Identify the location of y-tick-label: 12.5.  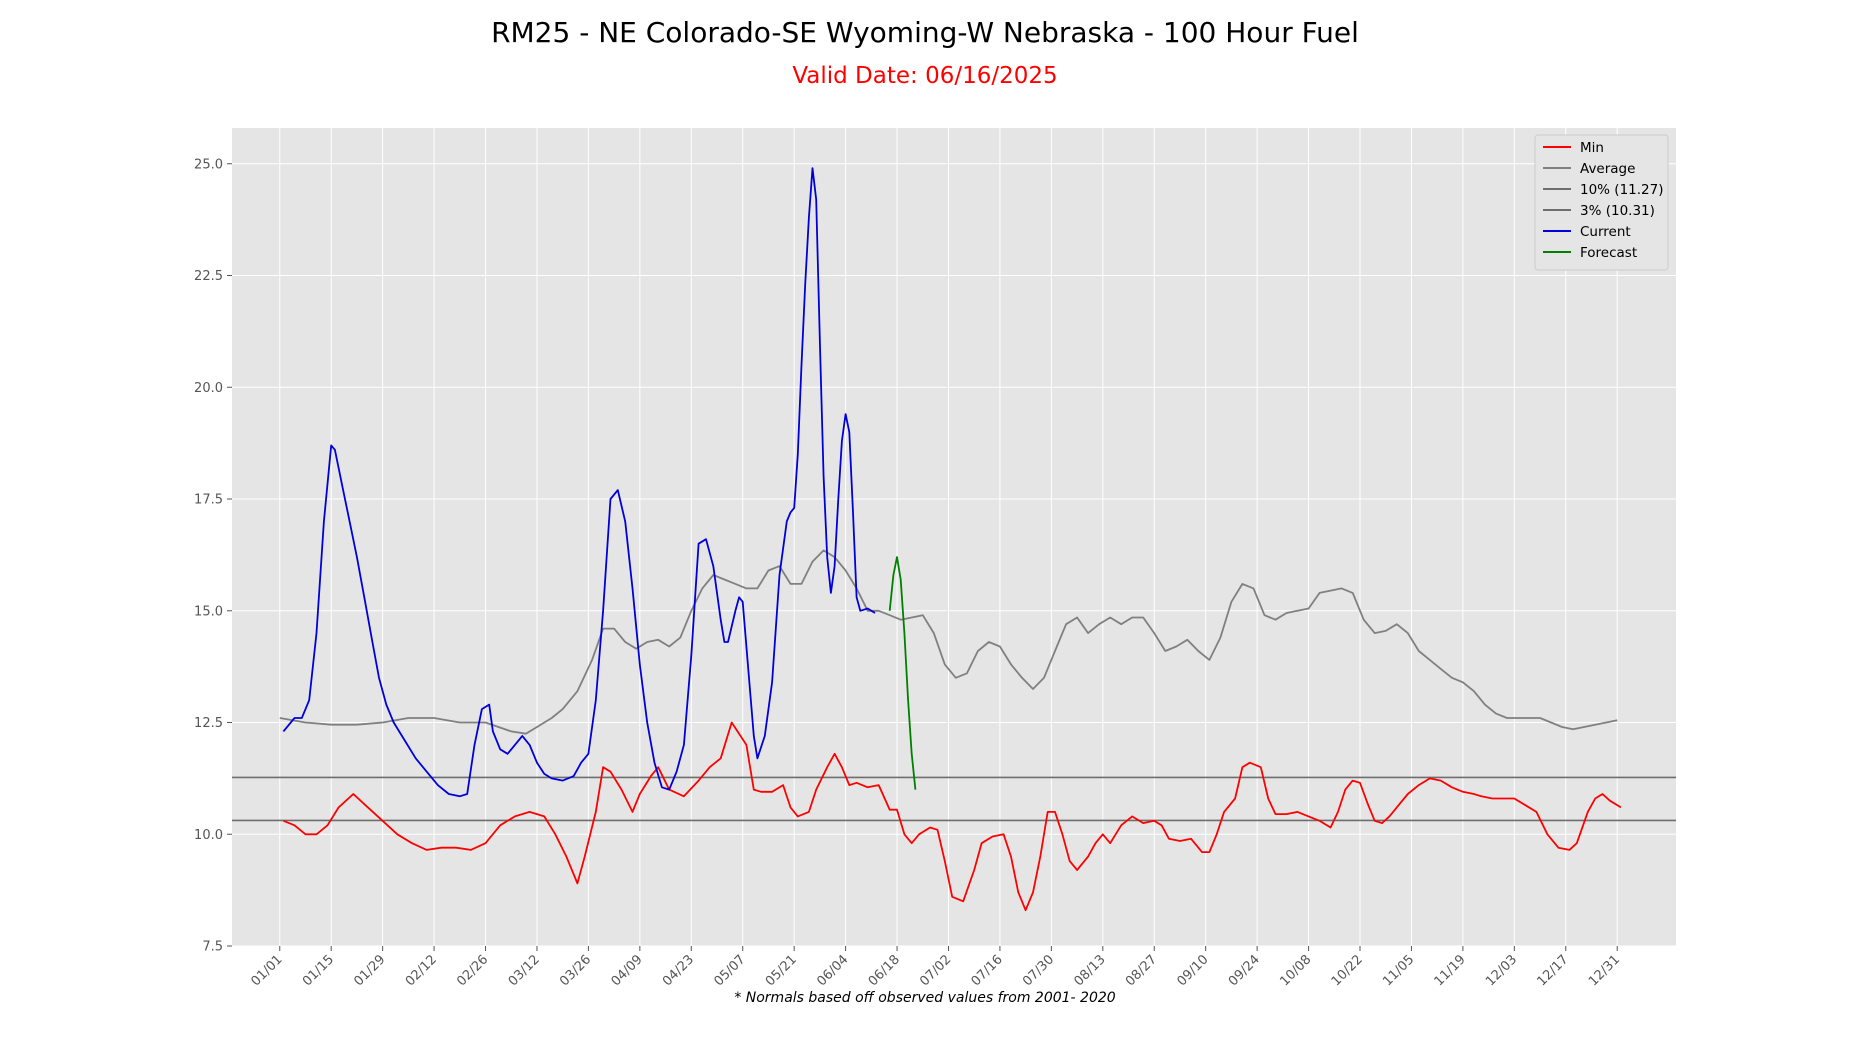
(208, 723).